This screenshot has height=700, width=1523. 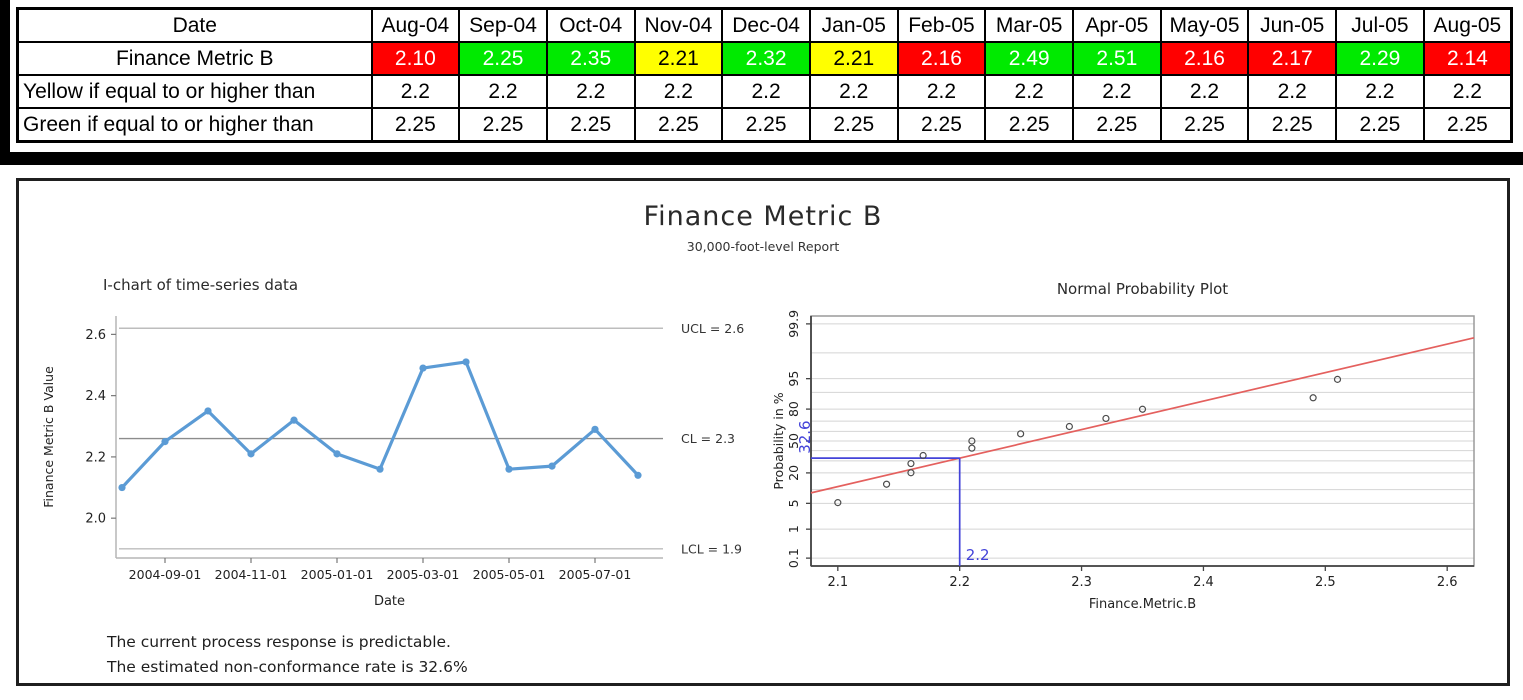 I want to click on divider-bar, so click(x=761, y=158).